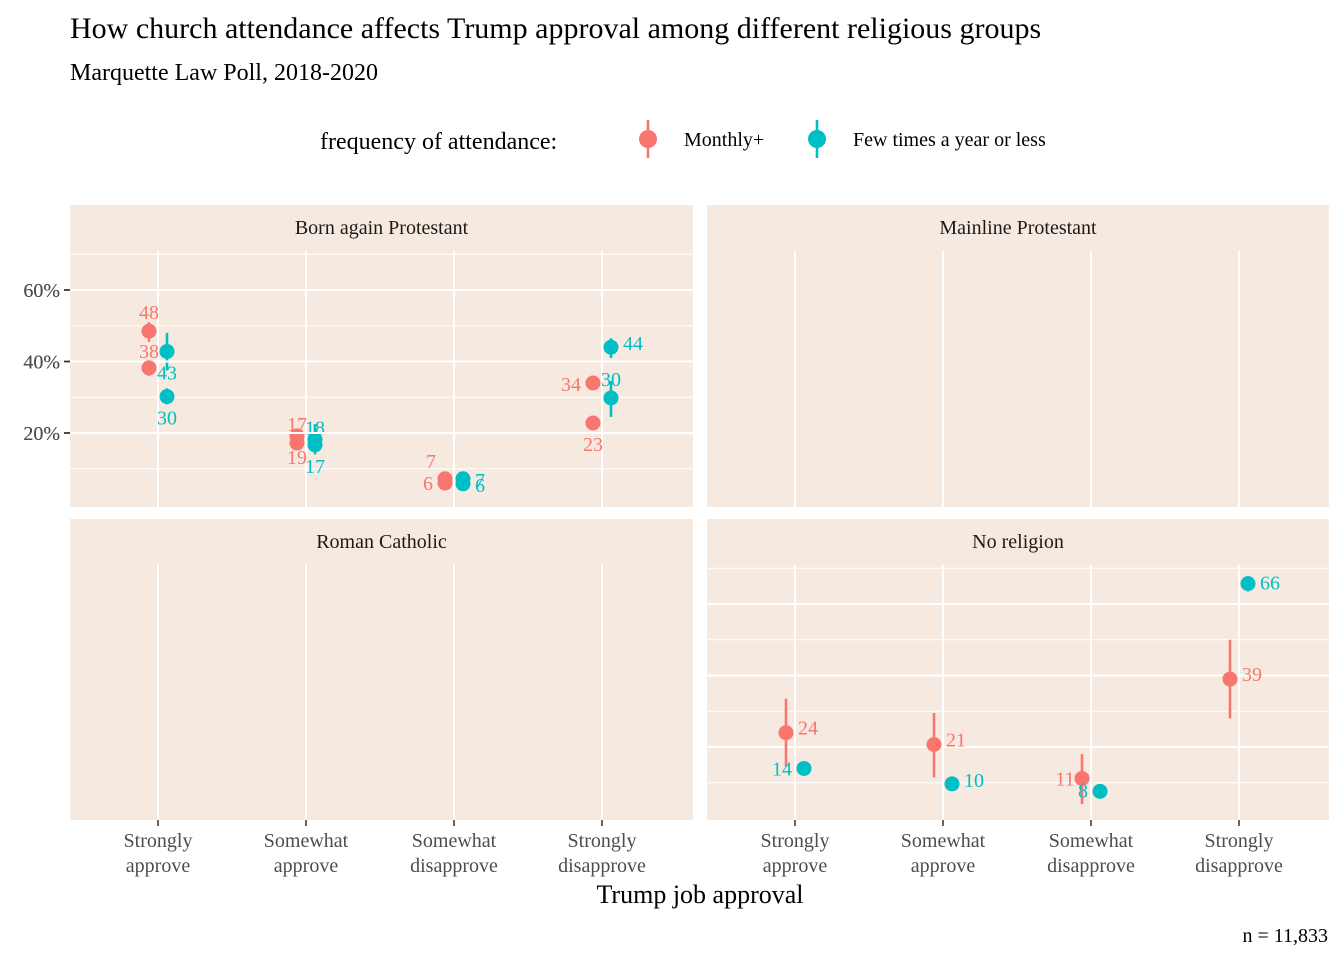  What do you see at coordinates (782, 769) in the screenshot?
I see `data-label: 14` at bounding box center [782, 769].